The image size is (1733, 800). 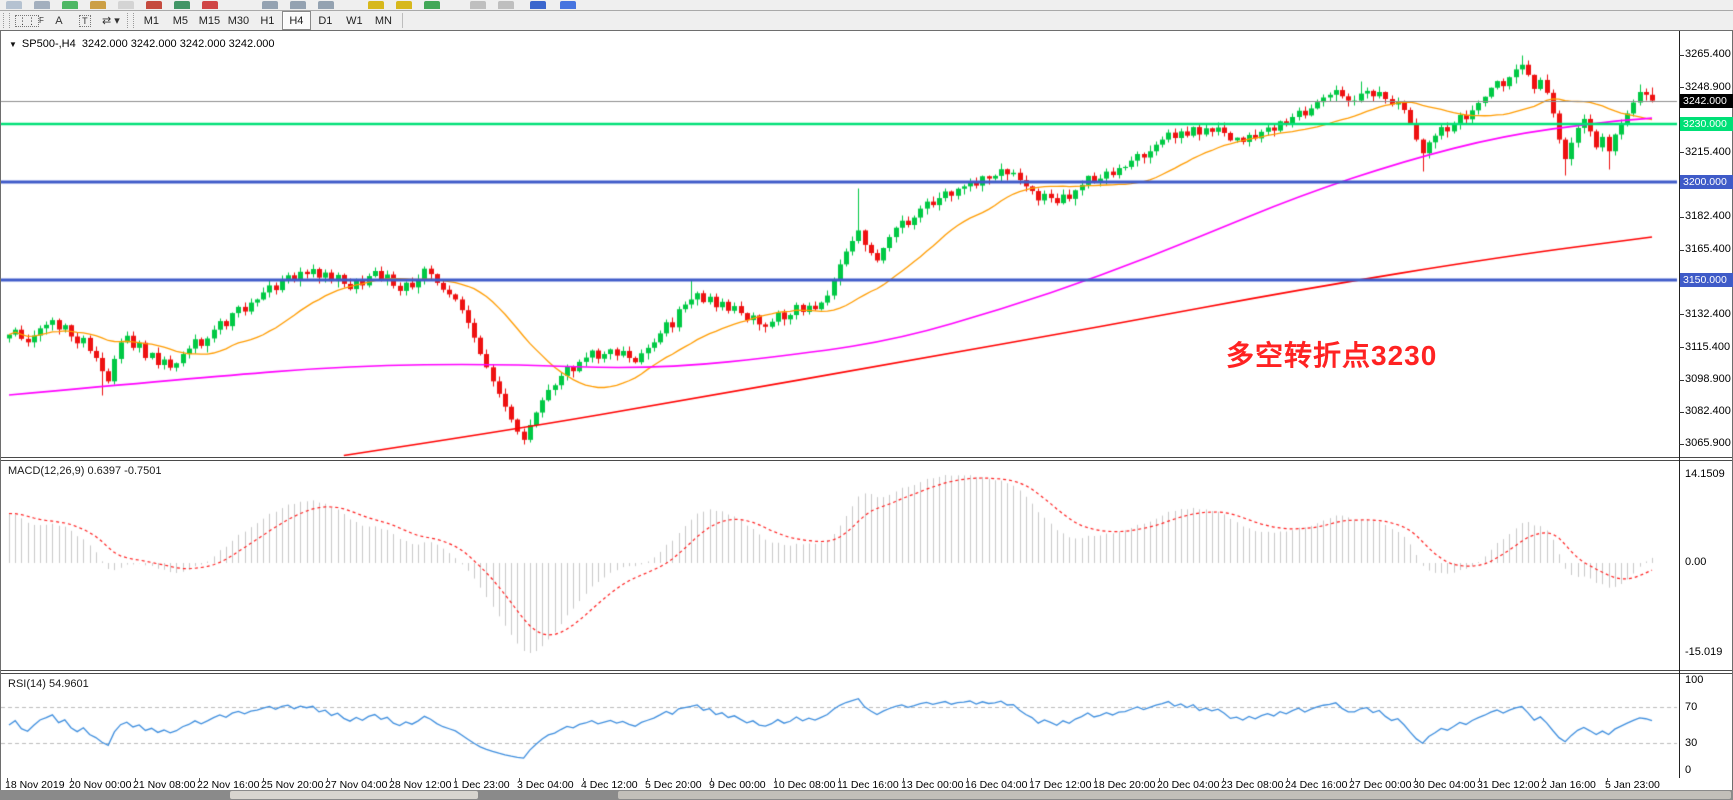 I want to click on timeframe-button-D1: D1, so click(x=325, y=20).